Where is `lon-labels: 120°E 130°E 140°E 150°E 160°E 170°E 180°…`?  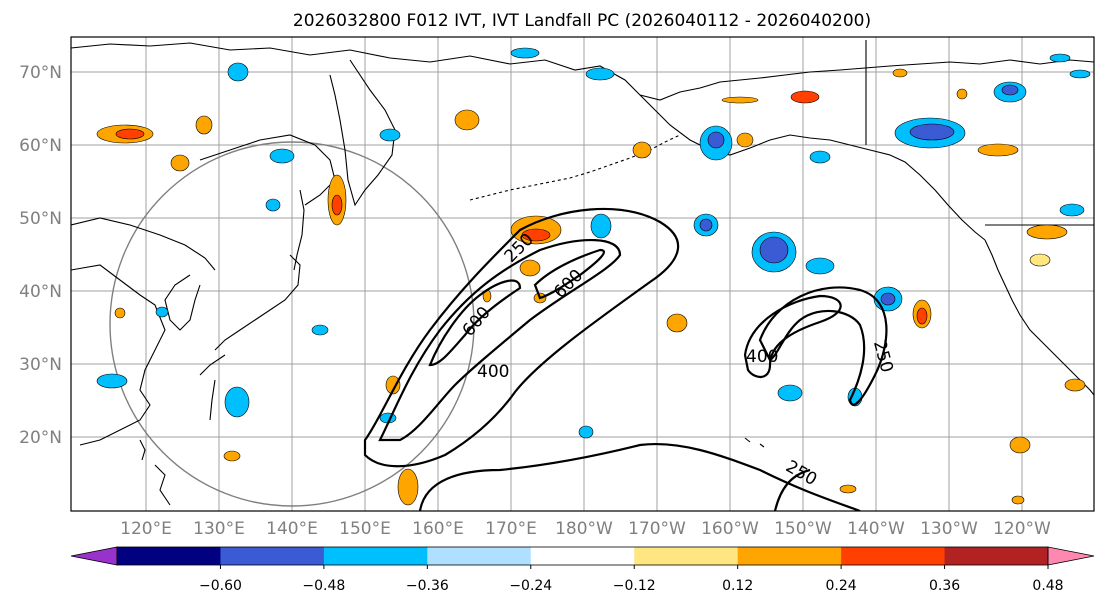
lon-labels: 120°E 130°E 140°E 150°E 160°E 170°E 180°… is located at coordinates (585, 529).